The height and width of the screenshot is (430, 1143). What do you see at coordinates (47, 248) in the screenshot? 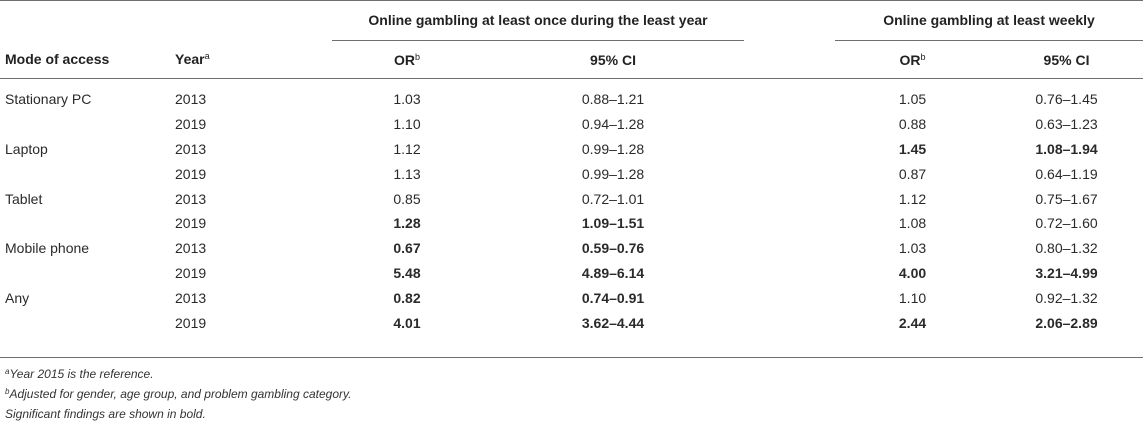
I see `mode-cell: Mobile phone` at bounding box center [47, 248].